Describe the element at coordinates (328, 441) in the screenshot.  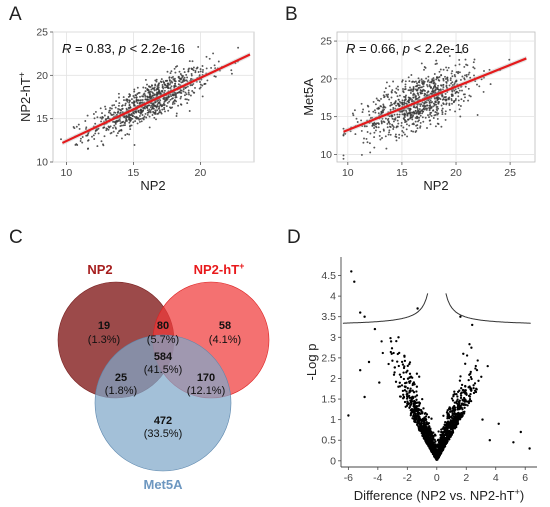
I see `panel-d-ytick-label: 0.5` at that location.